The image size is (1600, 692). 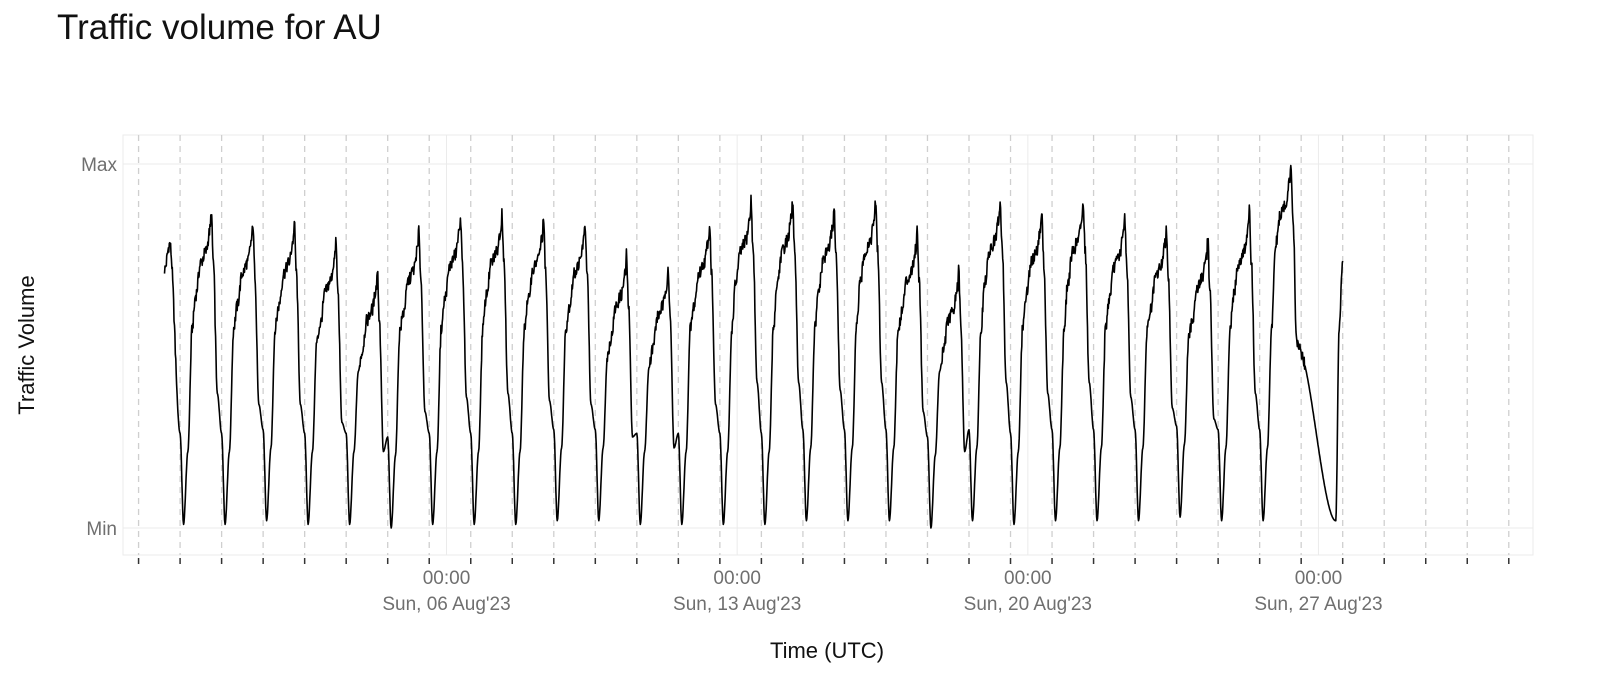 What do you see at coordinates (99, 165) in the screenshot?
I see `y-tick-label: Max` at bounding box center [99, 165].